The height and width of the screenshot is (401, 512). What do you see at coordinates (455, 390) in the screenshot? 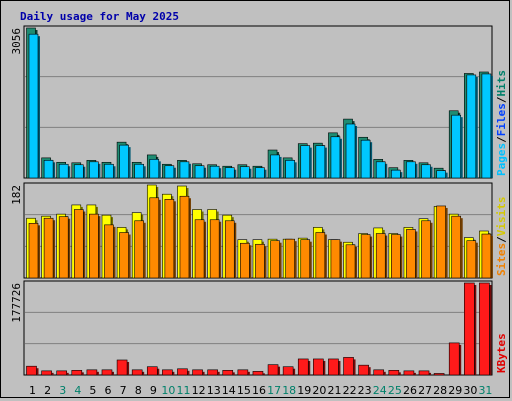
I see `x-tick-label-29: 29` at bounding box center [455, 390].